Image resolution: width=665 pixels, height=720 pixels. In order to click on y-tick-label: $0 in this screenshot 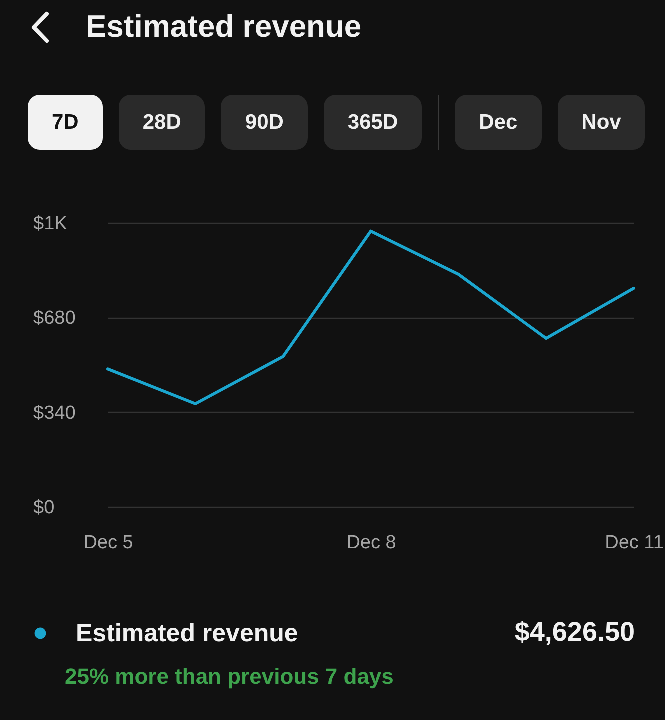, I will do `click(44, 508)`.